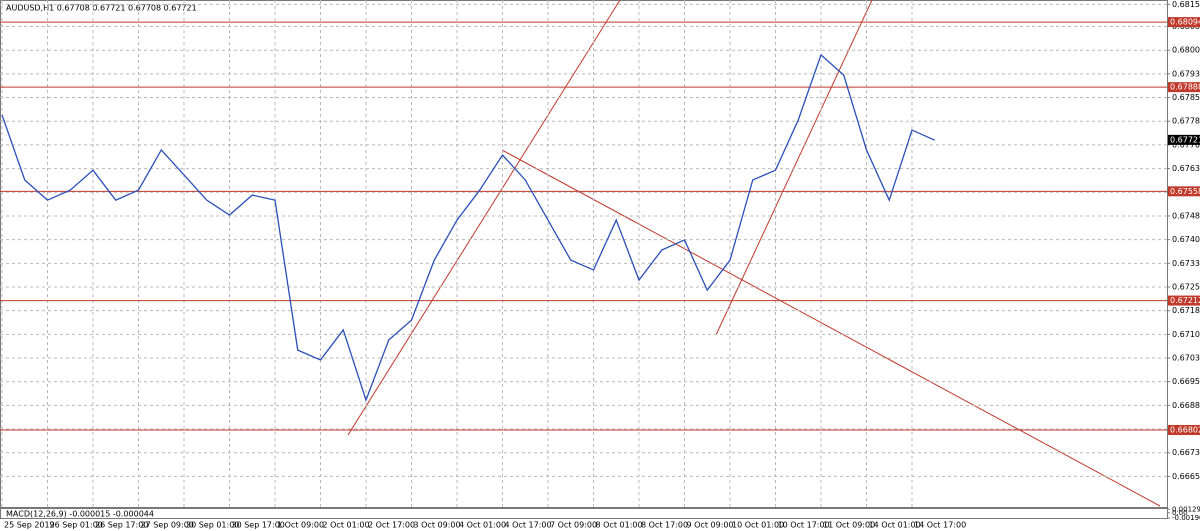  Describe the element at coordinates (794, 168) in the screenshot. I see `trend-line` at that location.